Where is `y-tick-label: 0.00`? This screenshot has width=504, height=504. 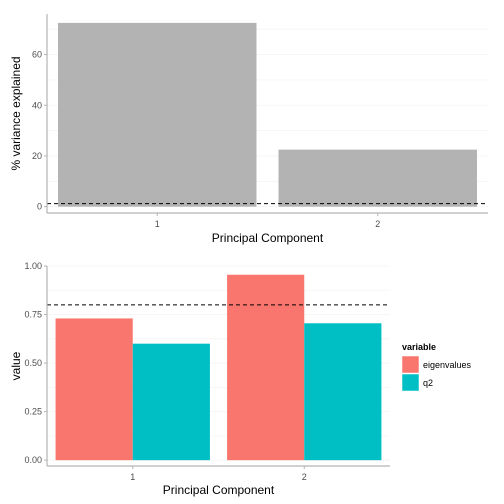
y-tick-label: 0.00 is located at coordinates (33, 460).